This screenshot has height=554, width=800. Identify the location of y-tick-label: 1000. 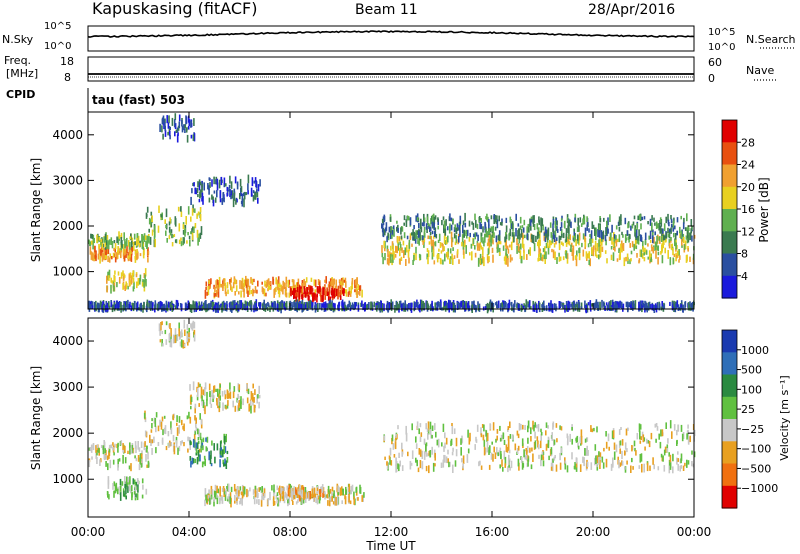
(67, 479).